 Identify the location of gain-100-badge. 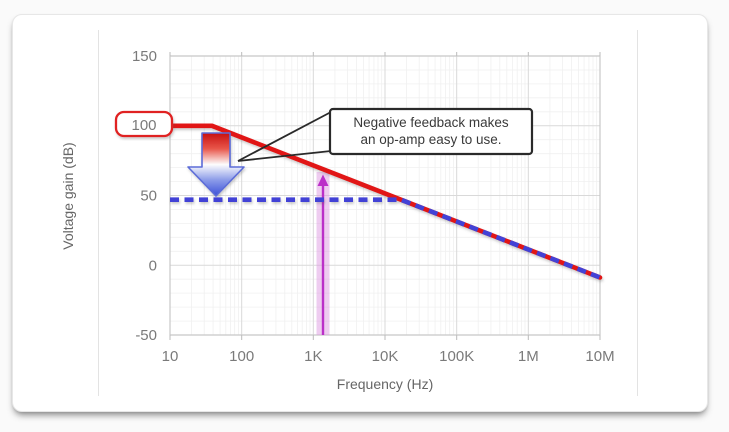
(144, 124).